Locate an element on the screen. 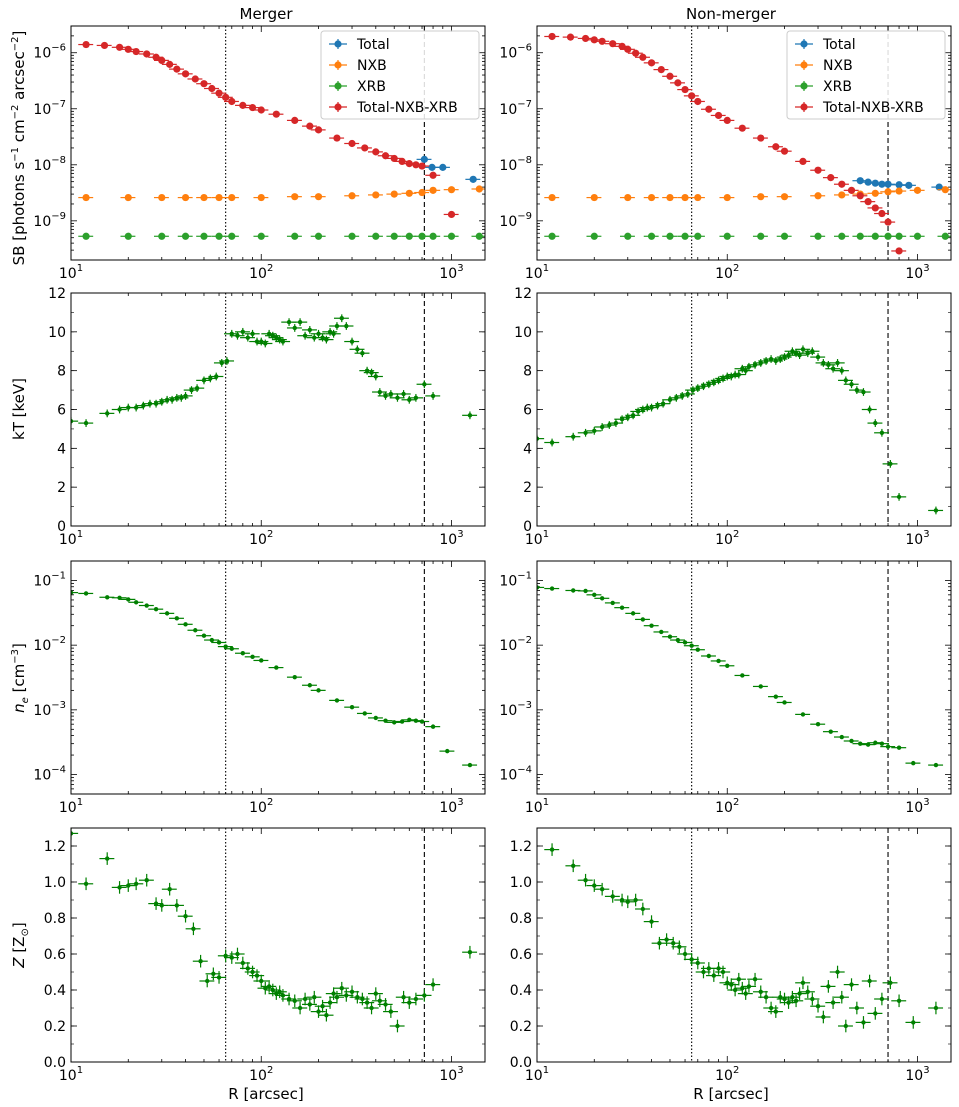 This screenshot has height=1107, width=959. y-tick-label: 0 is located at coordinates (61, 527).